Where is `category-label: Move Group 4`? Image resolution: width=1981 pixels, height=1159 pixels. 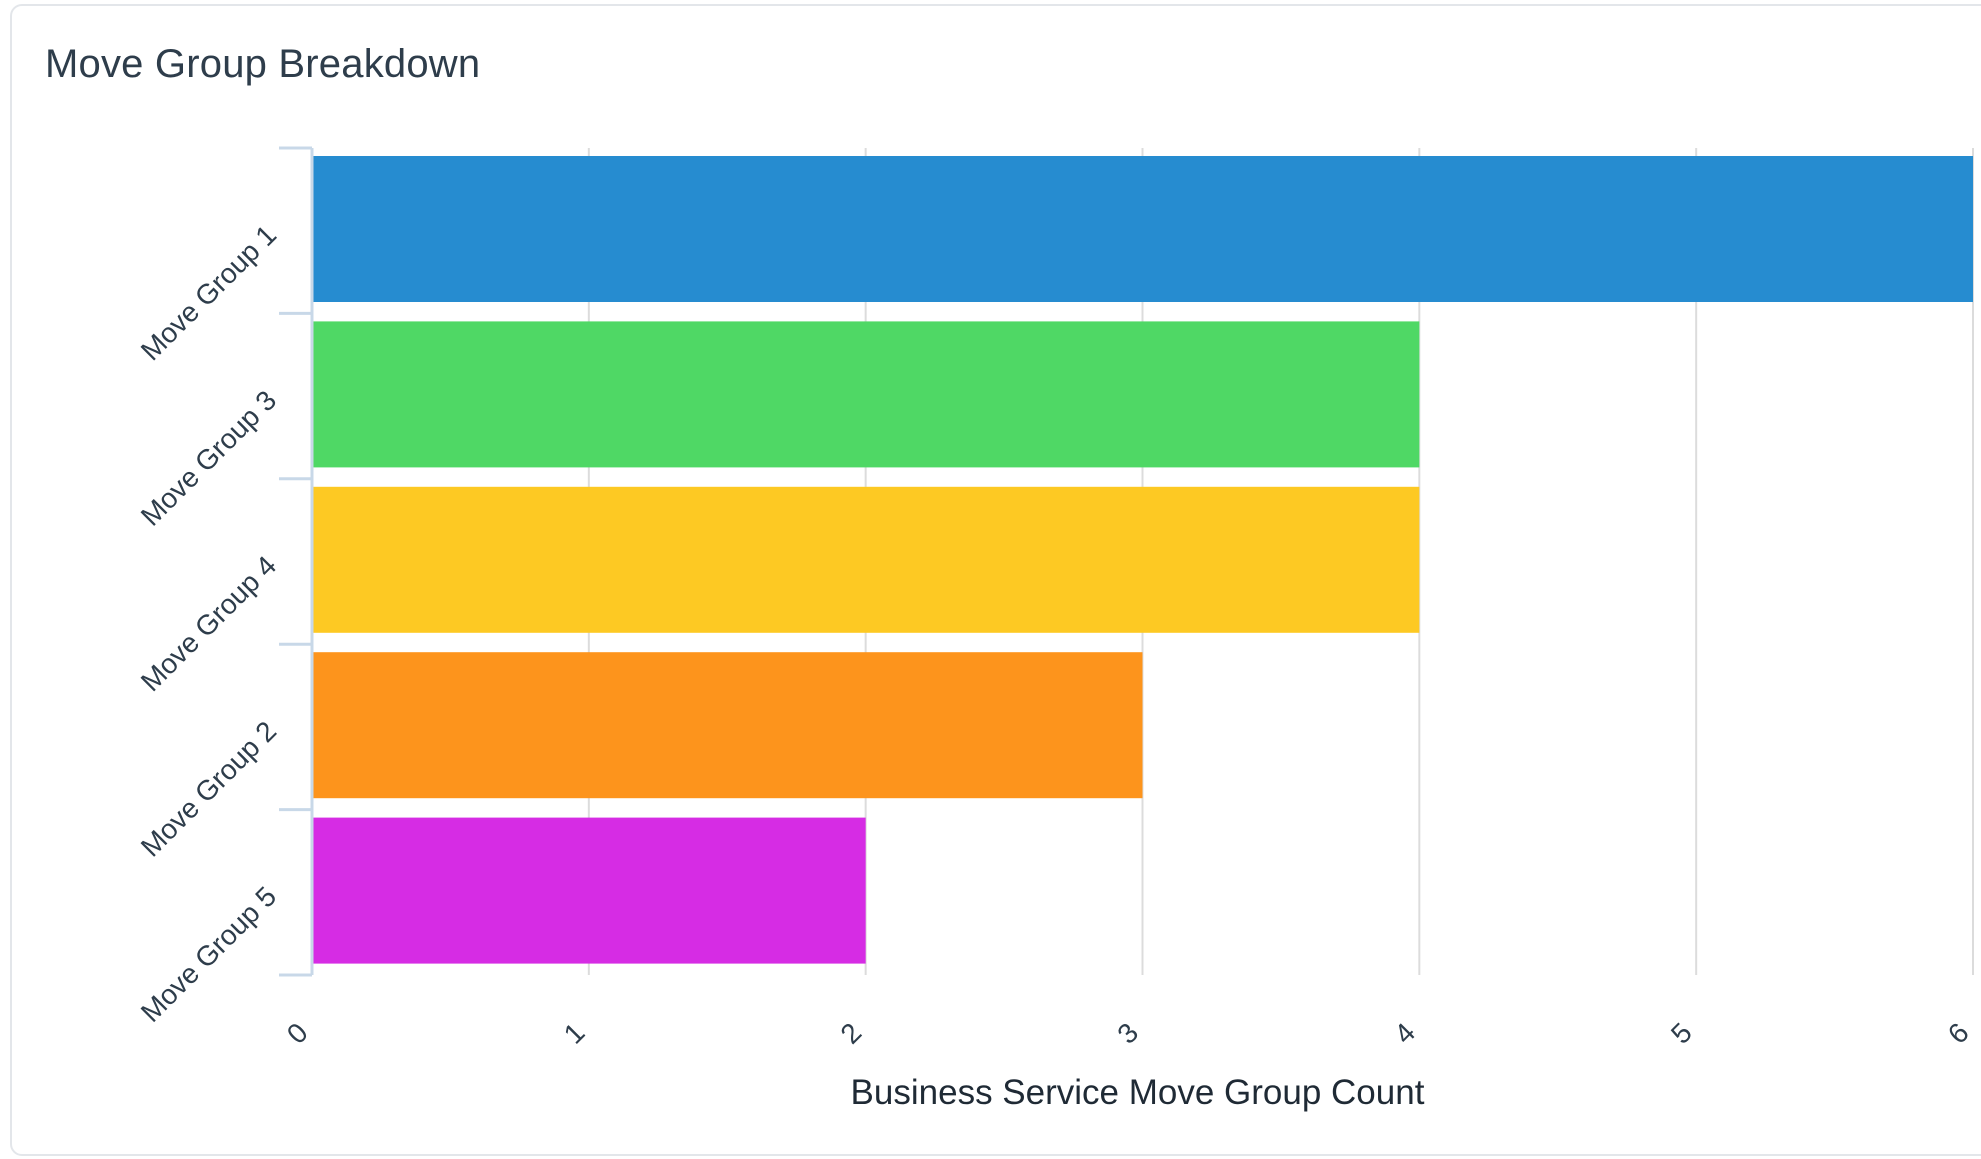 category-label: Move Group 4 is located at coordinates (208, 623).